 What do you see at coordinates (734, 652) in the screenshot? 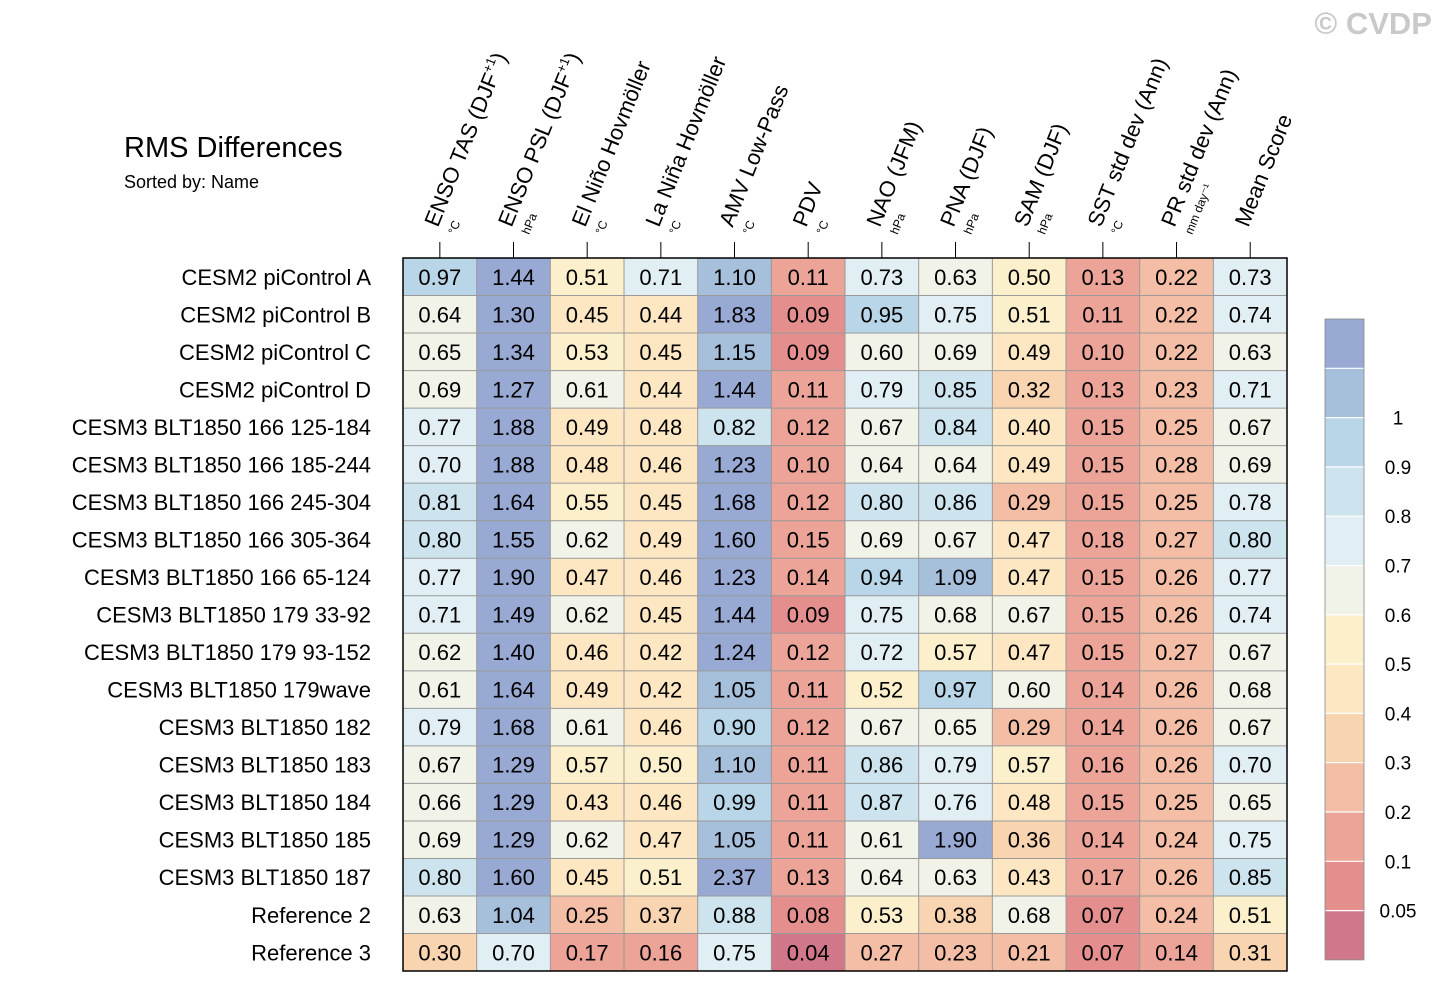
I see `cell-value-label: 1.24` at bounding box center [734, 652].